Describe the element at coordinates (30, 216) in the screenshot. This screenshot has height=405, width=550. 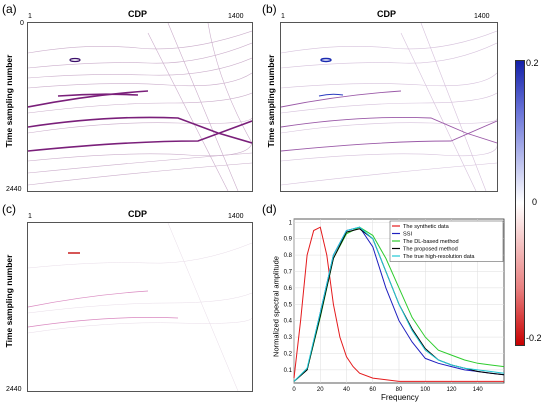
I see `panel-c-x-start: 1` at that location.